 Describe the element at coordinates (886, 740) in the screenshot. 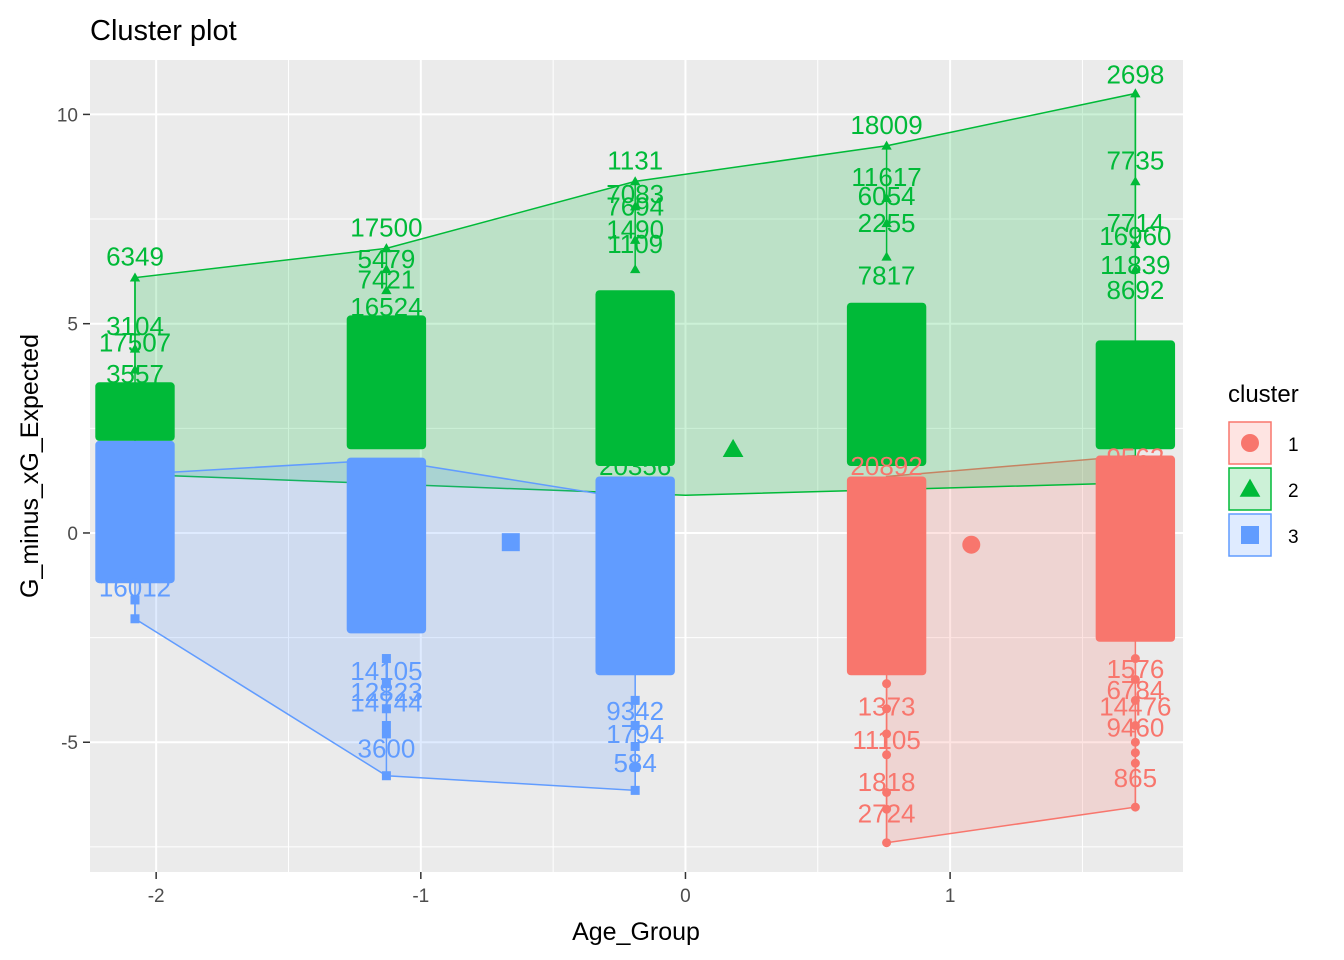

I see `cluster-1-point-label: 11105` at that location.